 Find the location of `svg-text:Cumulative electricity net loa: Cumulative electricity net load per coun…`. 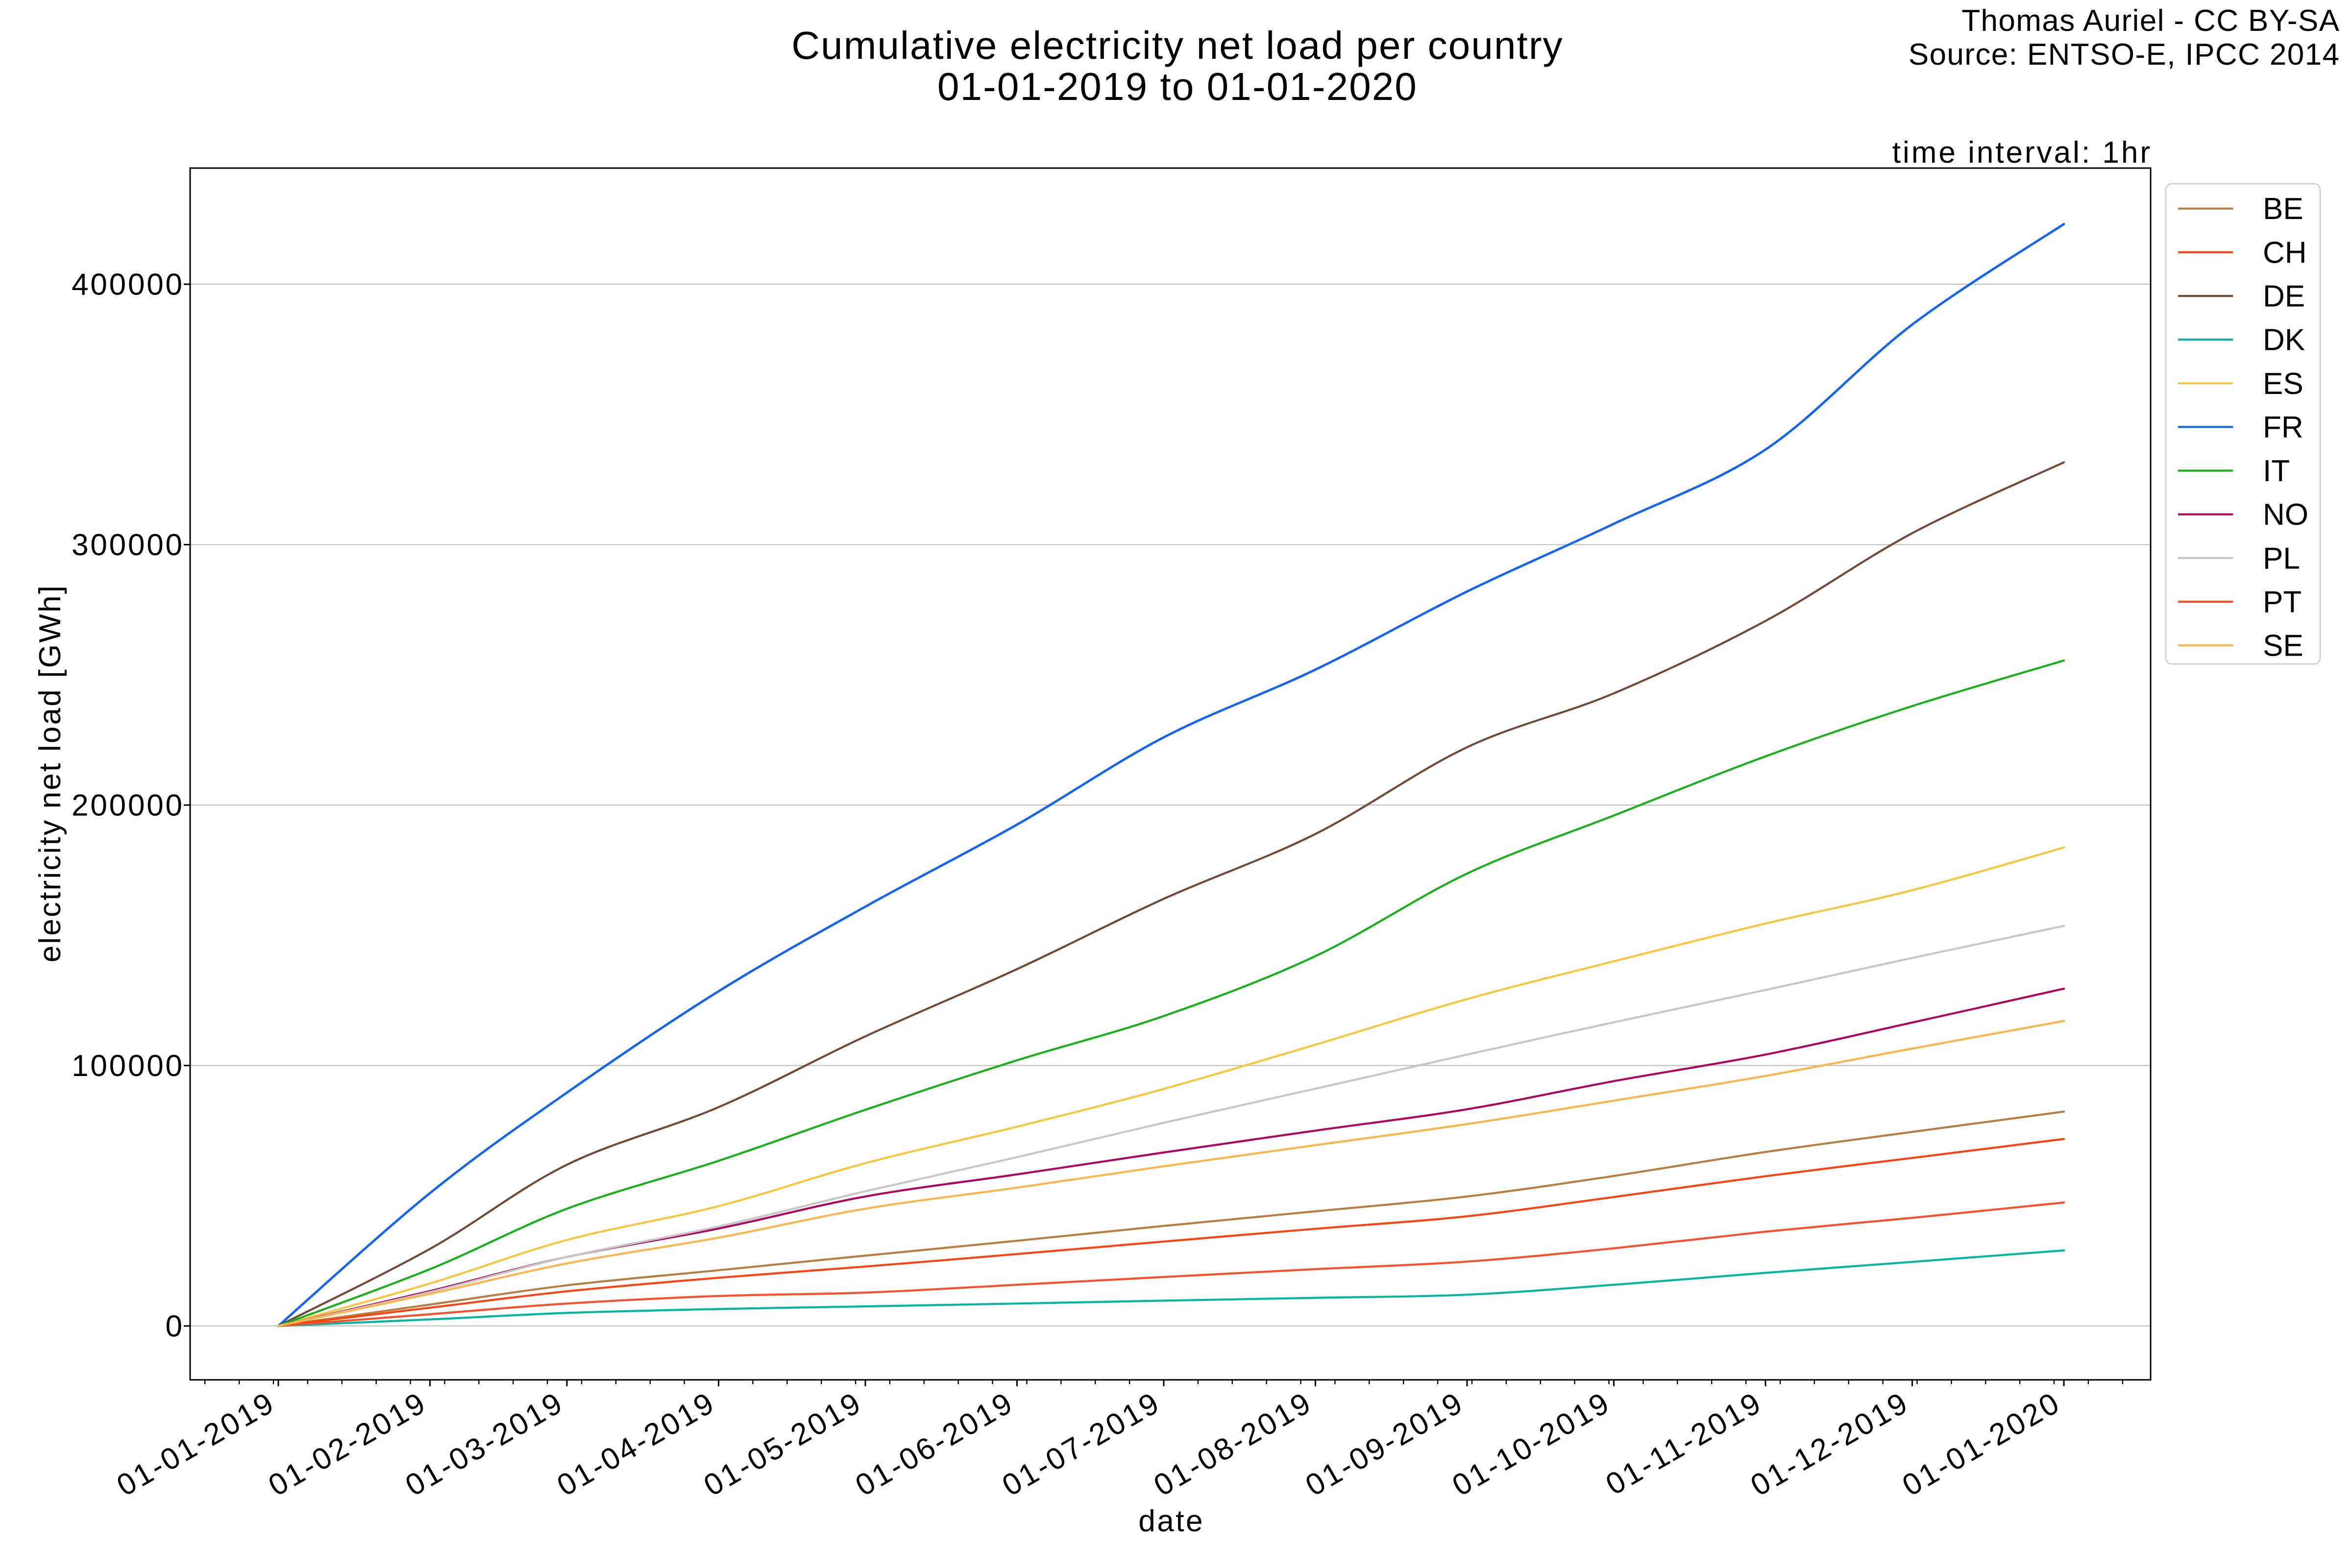

svg-text:Cumulative electricity net loa: Cumulative electricity net load per coun… is located at coordinates (1177, 45).